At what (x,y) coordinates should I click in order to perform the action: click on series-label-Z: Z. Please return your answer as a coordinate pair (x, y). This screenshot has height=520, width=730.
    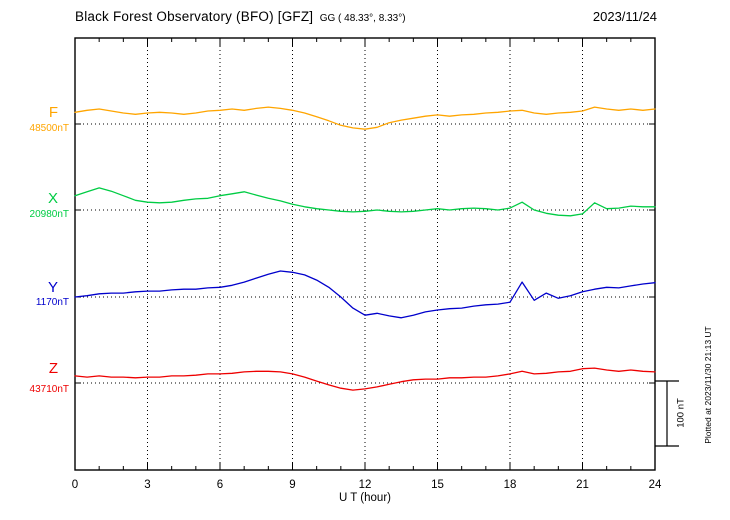
    Looking at the image, I should click on (53, 368).